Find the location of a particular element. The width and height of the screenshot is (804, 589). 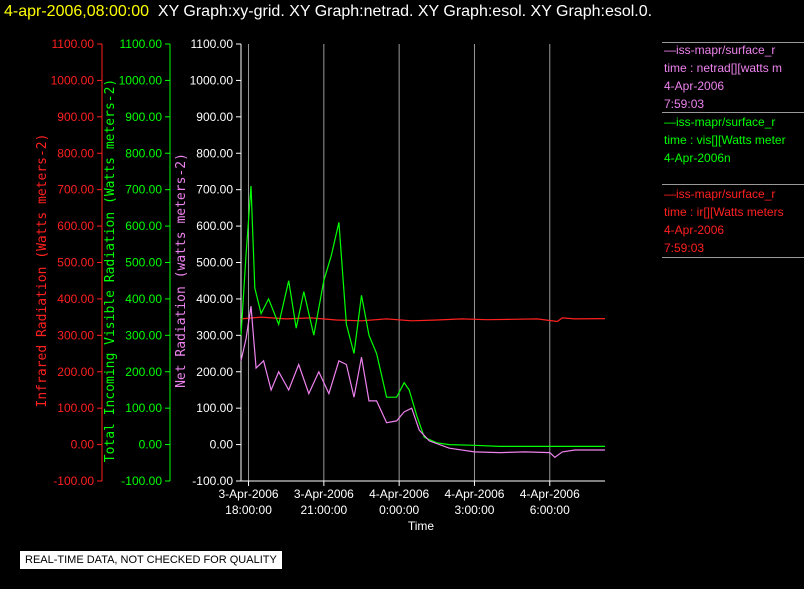

legend-line: 4-Apr-2006n is located at coordinates (697, 158).